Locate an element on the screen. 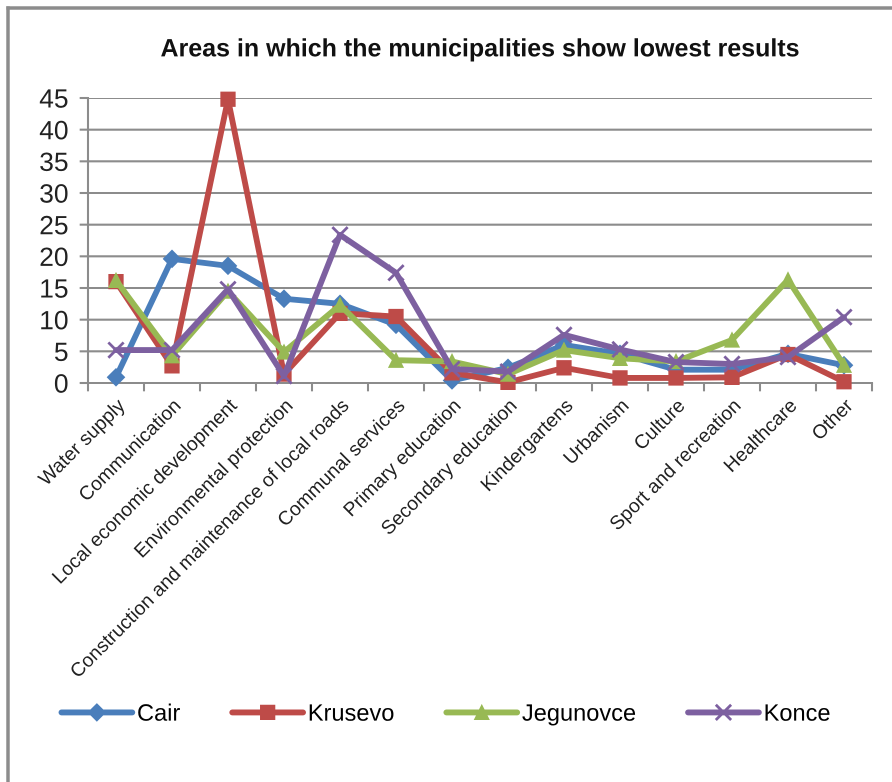  chart-title: Areas in which the municipalities show lowest results is located at coordinates (480, 50).